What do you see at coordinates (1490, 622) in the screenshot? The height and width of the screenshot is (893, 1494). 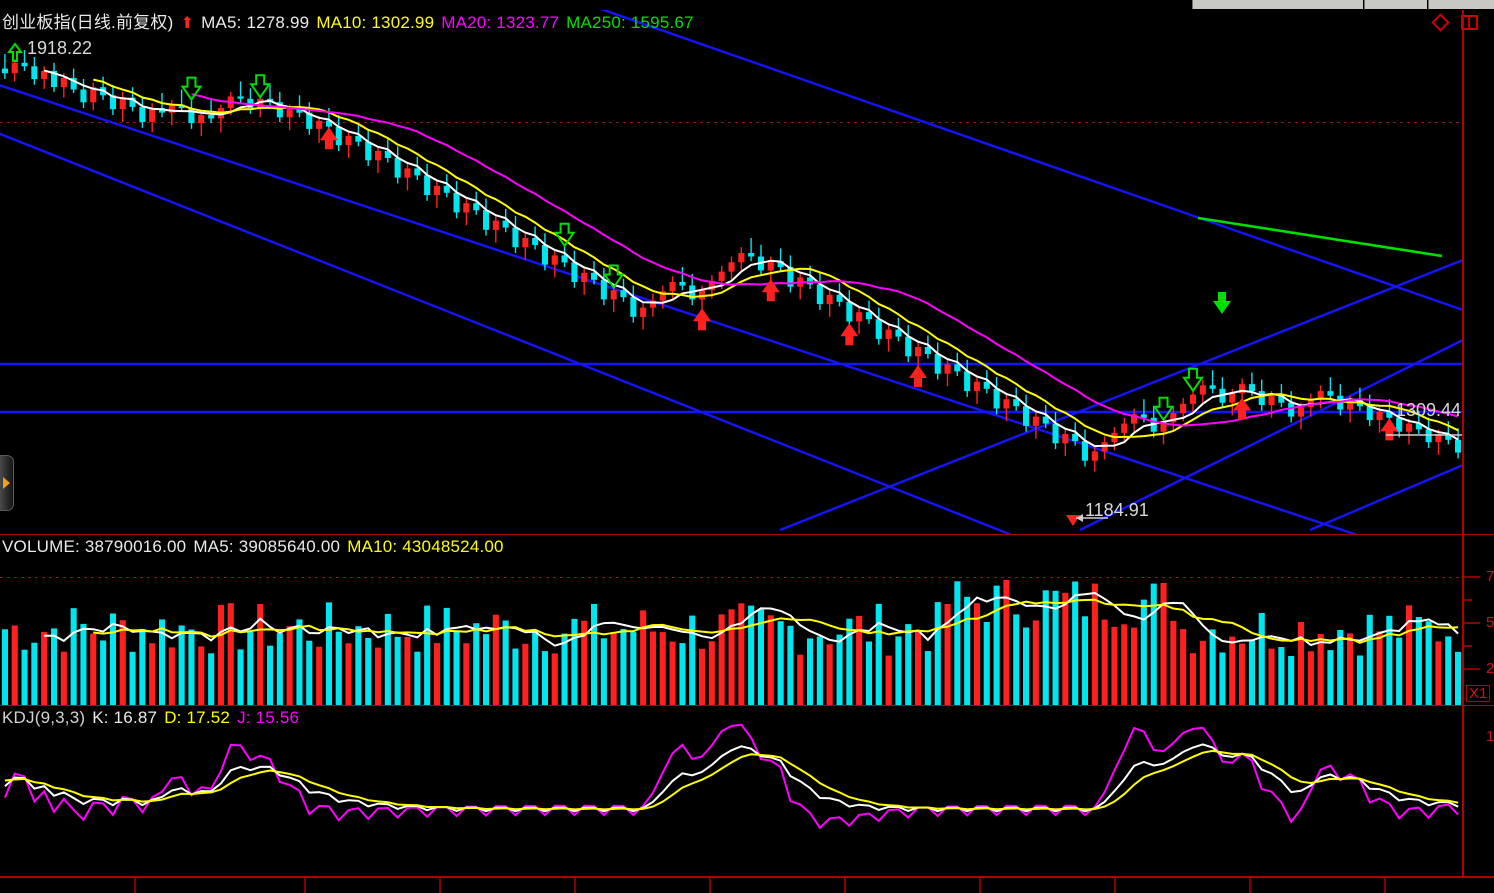 I see `volume-axis-label: 5` at bounding box center [1490, 622].